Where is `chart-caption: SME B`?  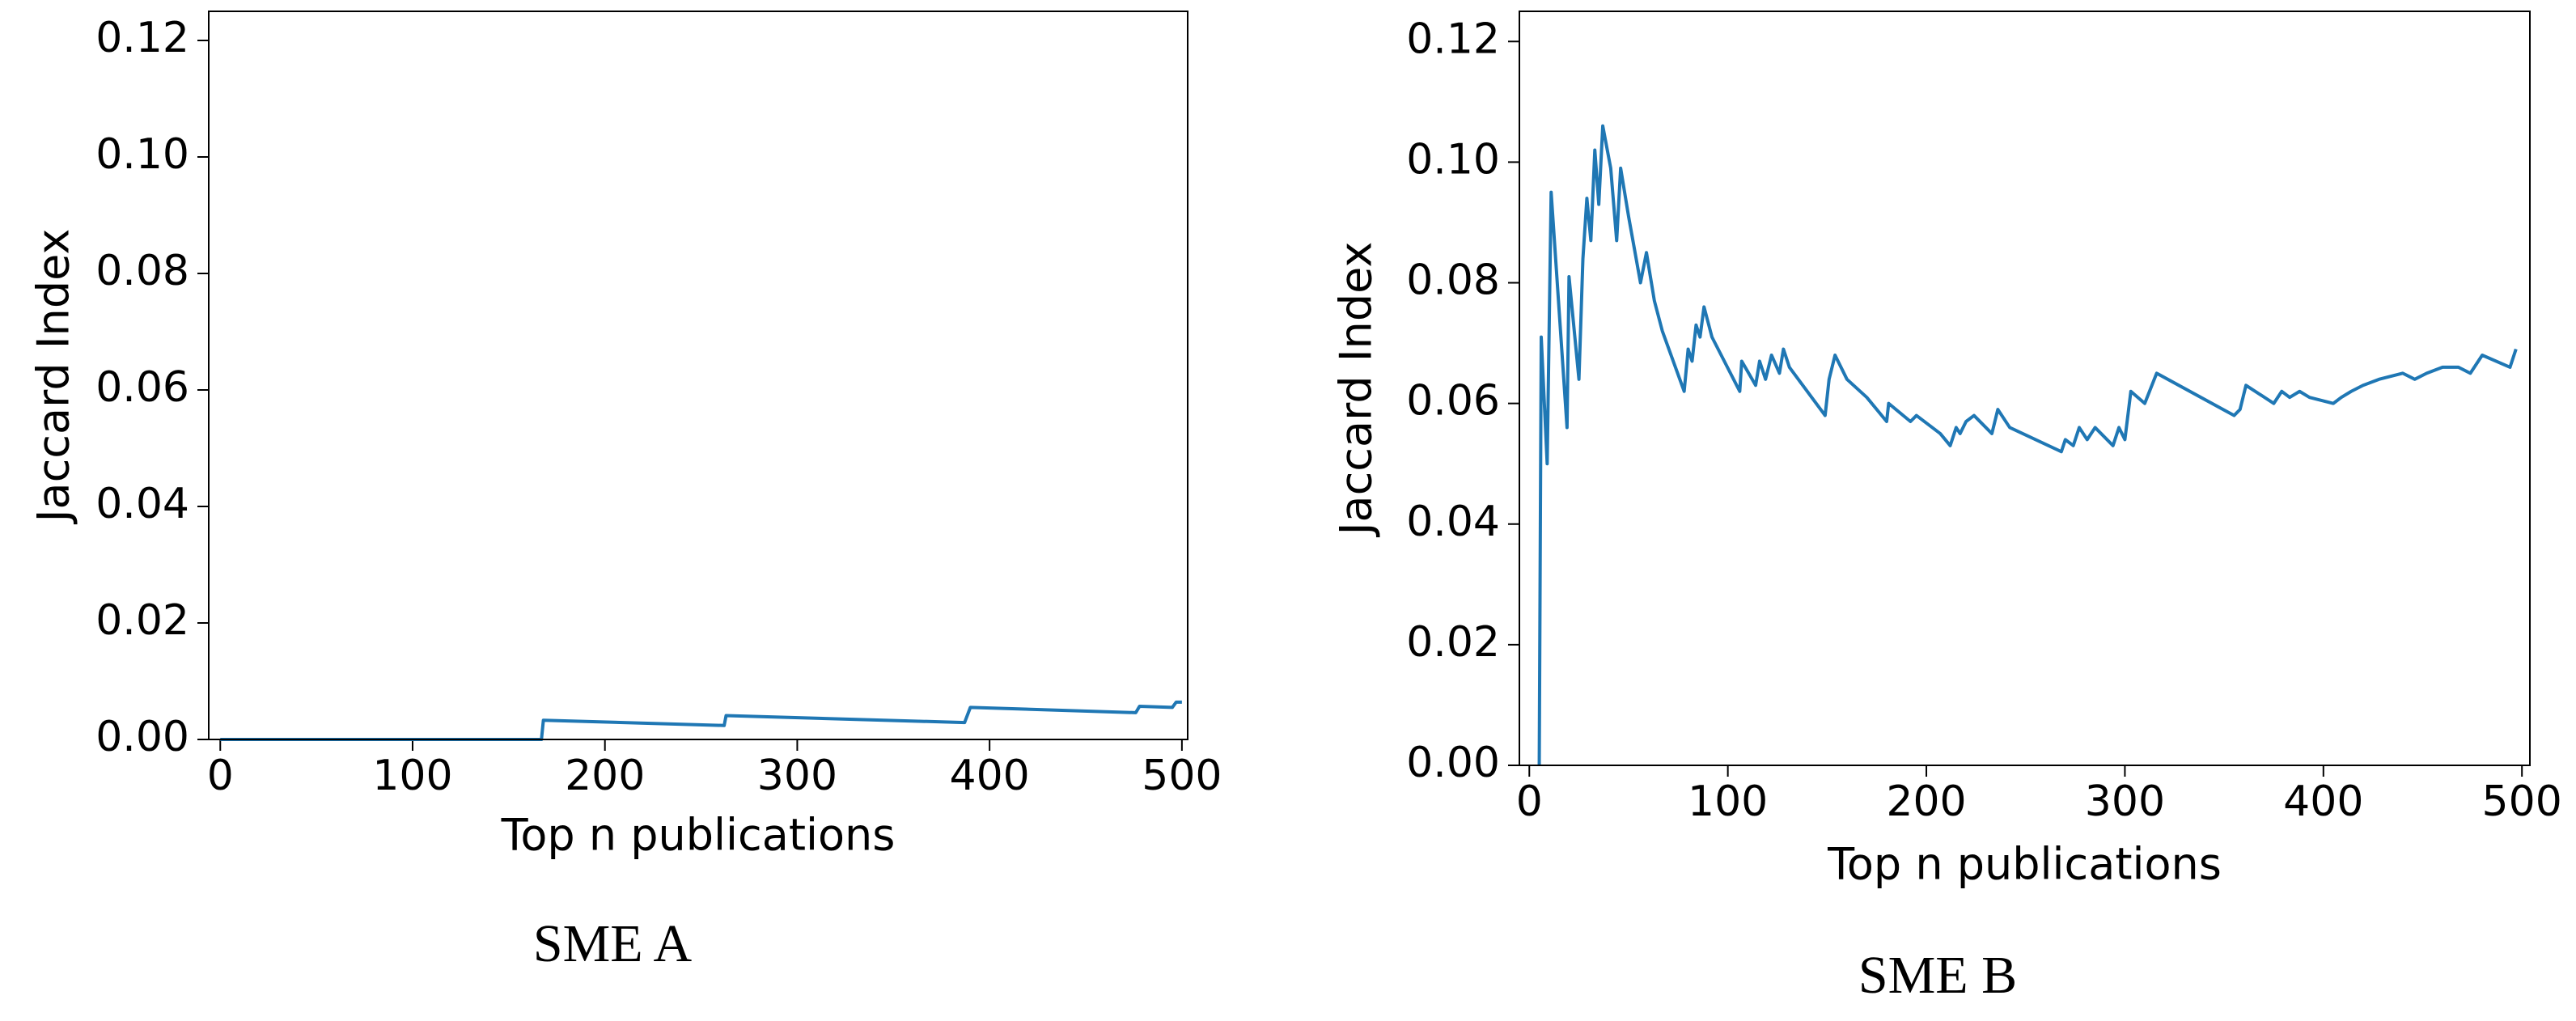 chart-caption: SME B is located at coordinates (1937, 975).